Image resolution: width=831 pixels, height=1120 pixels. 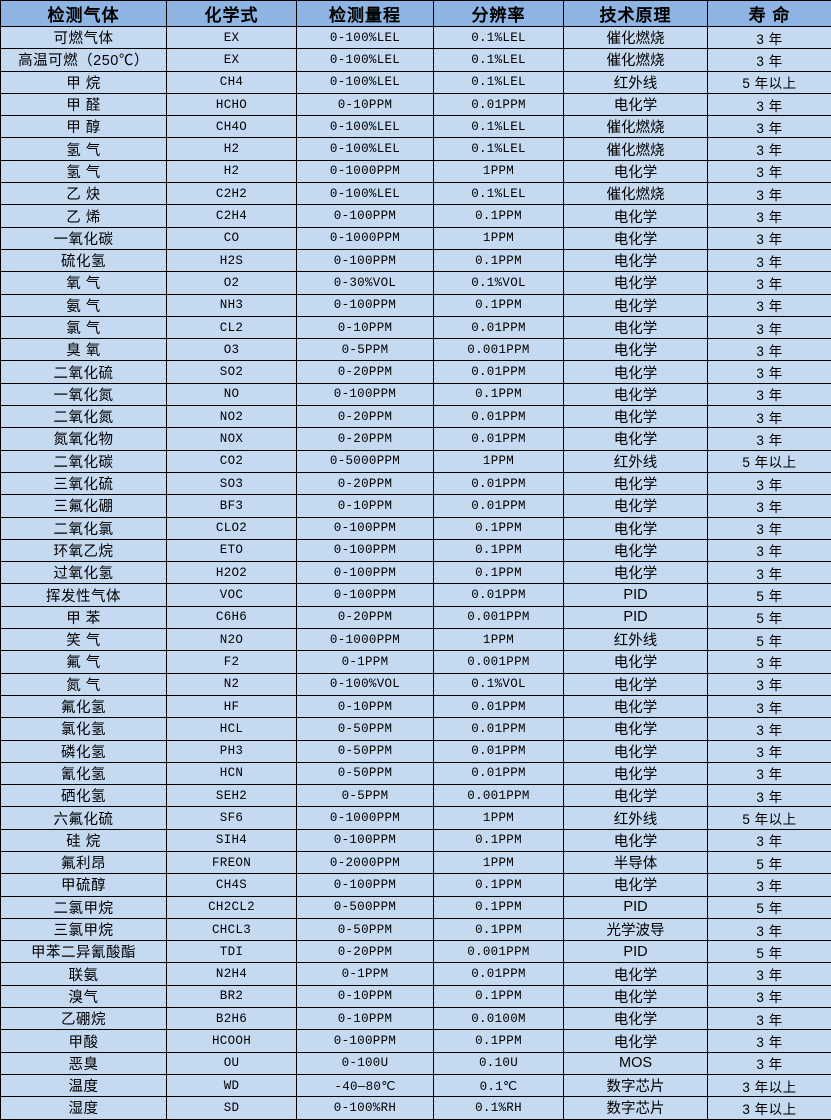 I want to click on cell-formula: HCL, so click(x=232, y=729).